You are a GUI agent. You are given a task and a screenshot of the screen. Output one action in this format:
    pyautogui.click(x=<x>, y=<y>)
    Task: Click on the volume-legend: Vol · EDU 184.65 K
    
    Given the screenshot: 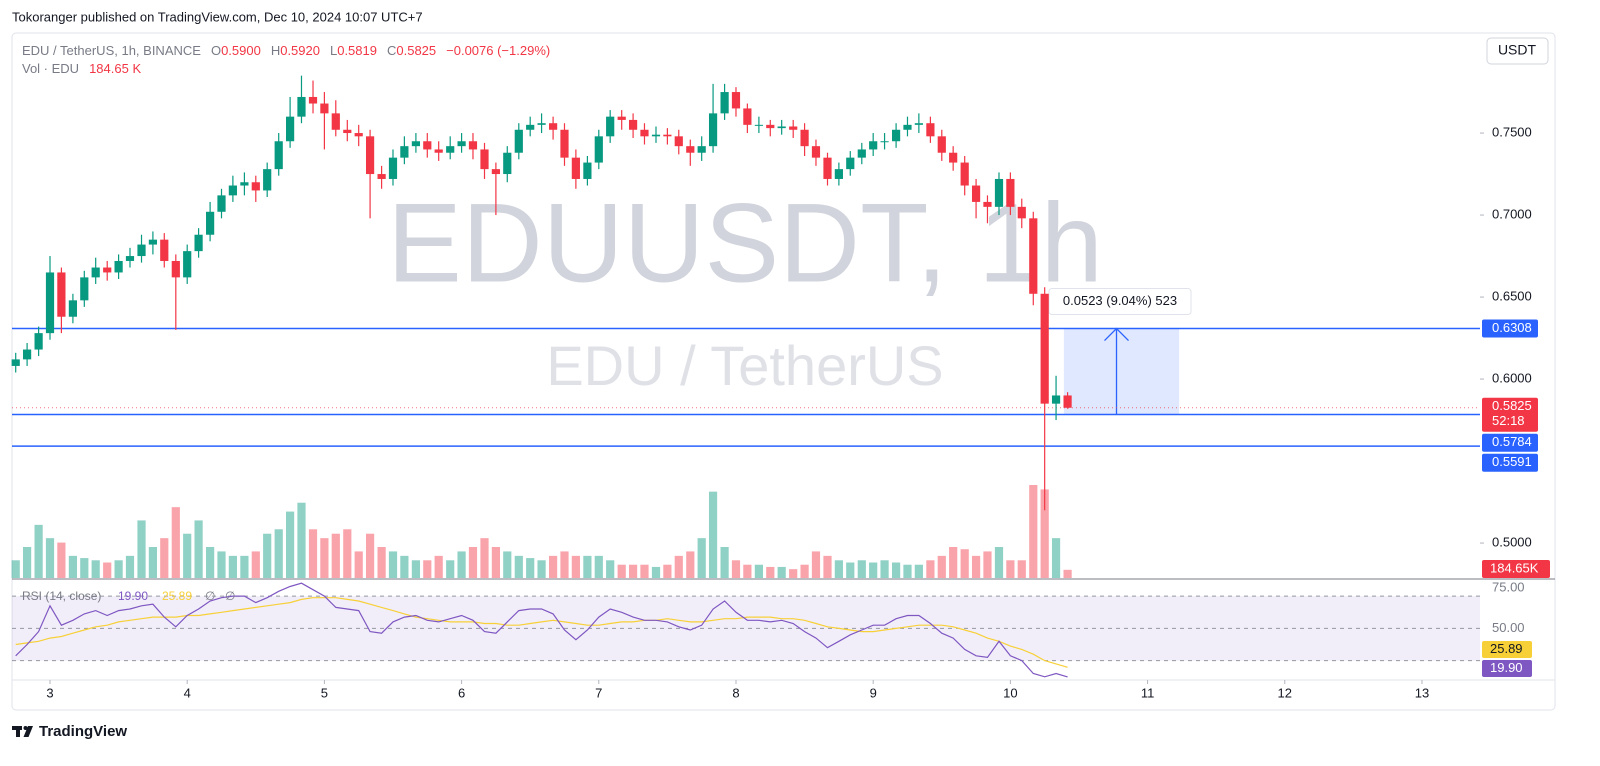 What is the action you would take?
    pyautogui.click(x=286, y=69)
    